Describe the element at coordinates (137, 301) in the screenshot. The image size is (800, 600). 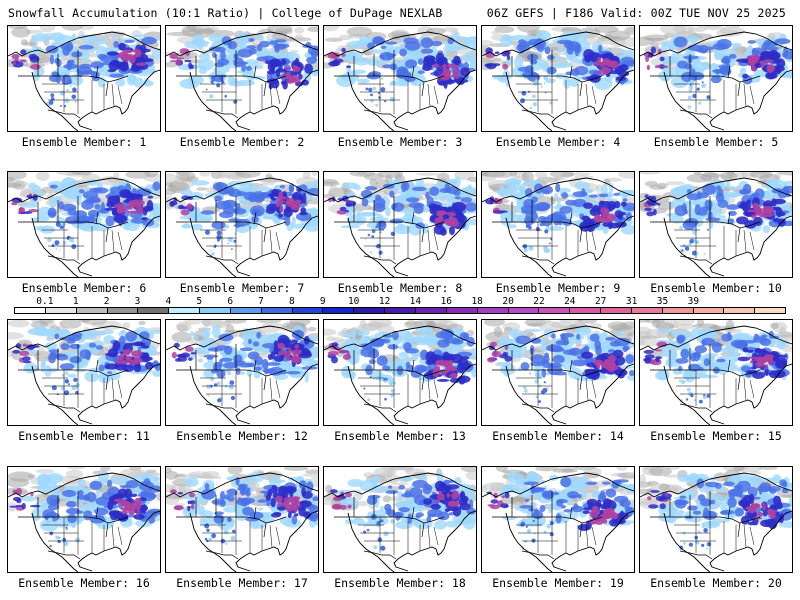
I see `colorbar-tick-label: 3` at that location.